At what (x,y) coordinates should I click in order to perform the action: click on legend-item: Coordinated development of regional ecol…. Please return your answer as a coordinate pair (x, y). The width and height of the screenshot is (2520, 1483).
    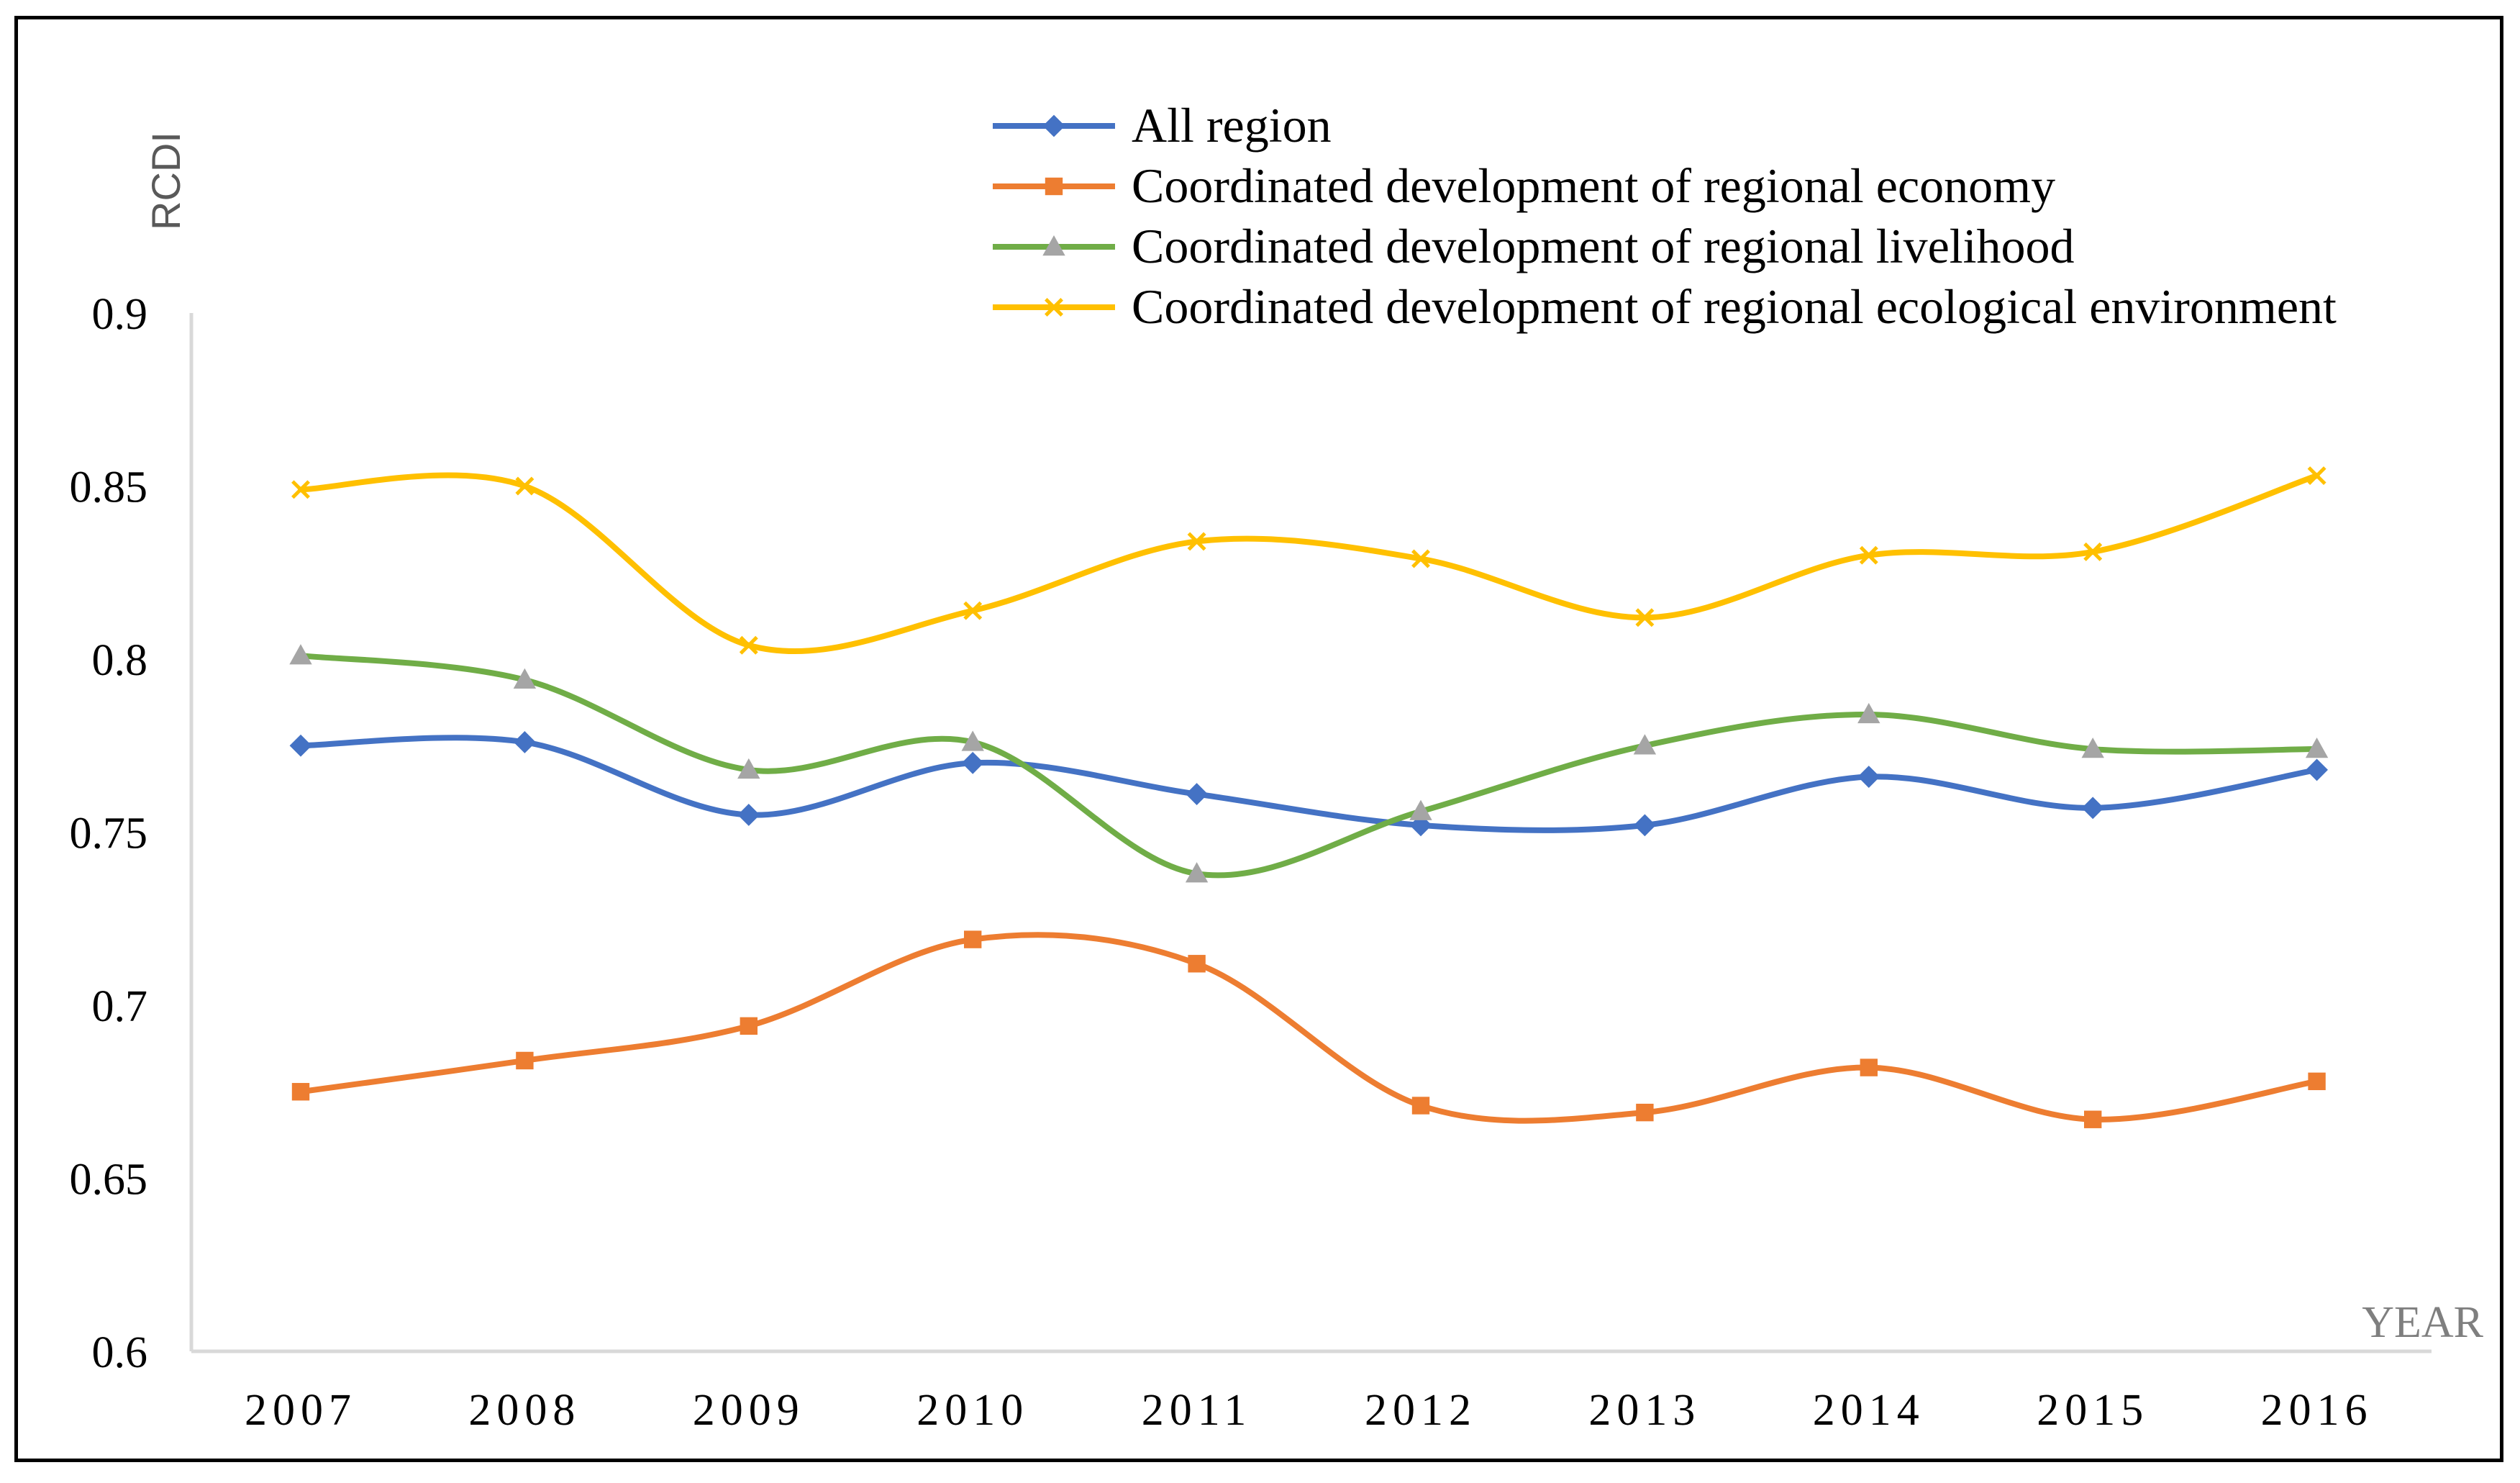
    Looking at the image, I should click on (1665, 306).